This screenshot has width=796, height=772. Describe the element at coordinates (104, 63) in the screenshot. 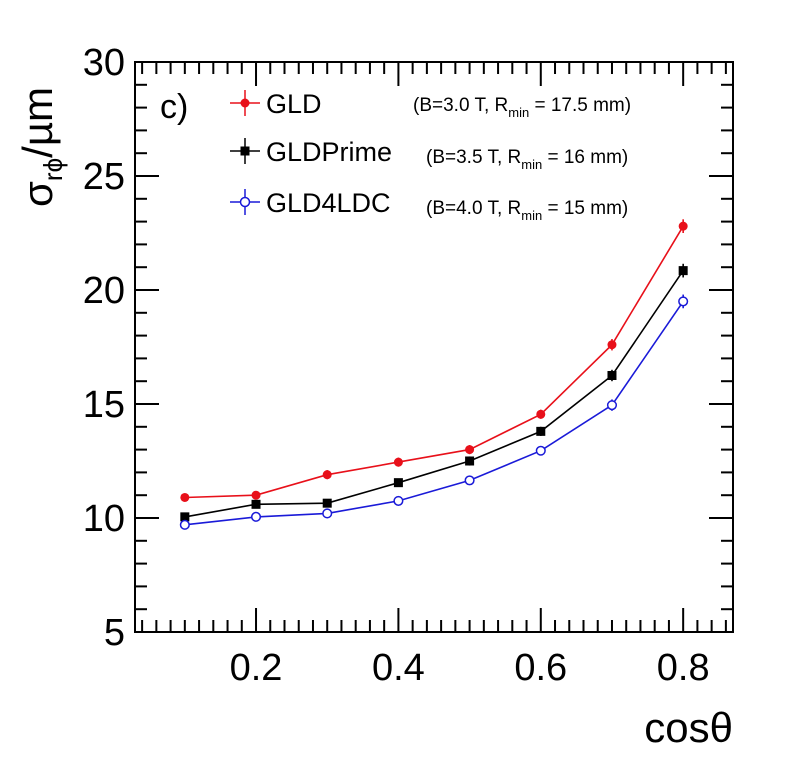

I see `y-tick-label: 30` at that location.